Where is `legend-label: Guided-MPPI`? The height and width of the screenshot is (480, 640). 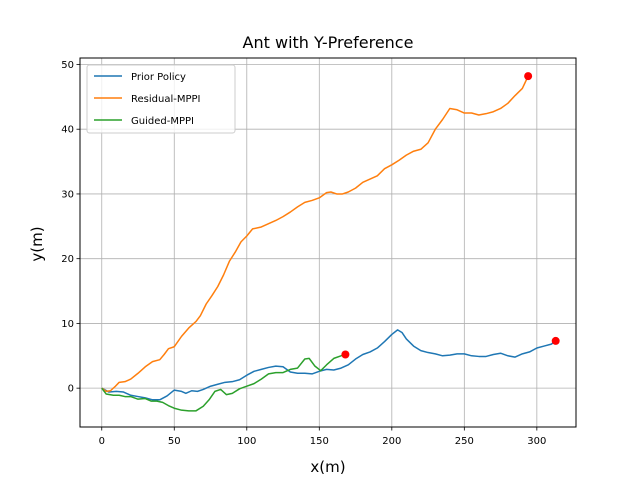
legend-label: Guided-MPPI is located at coordinates (162, 121).